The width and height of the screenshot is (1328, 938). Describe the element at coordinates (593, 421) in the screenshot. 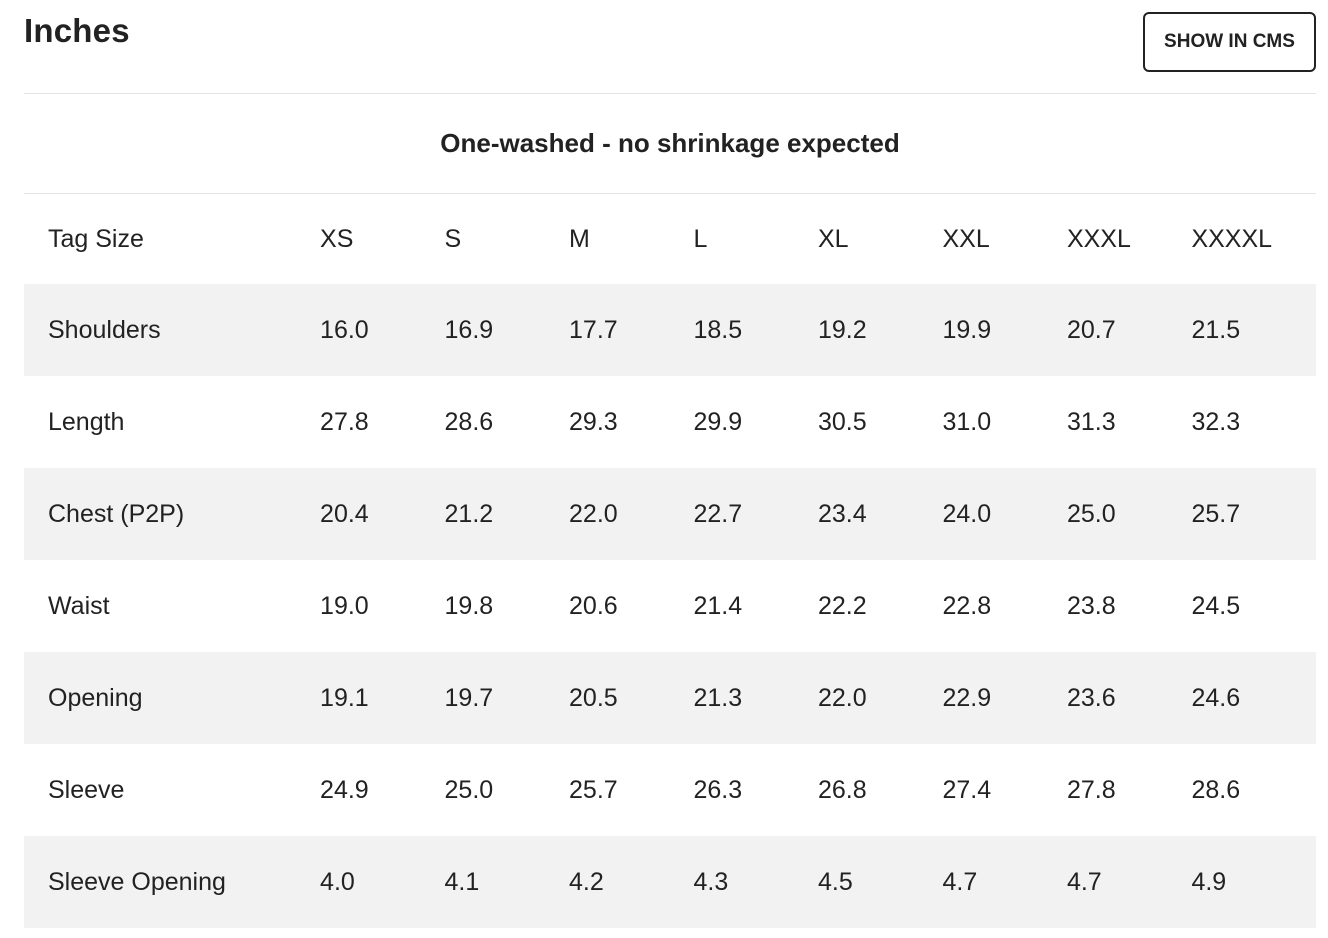

I see `table-cell: 29.3` at that location.